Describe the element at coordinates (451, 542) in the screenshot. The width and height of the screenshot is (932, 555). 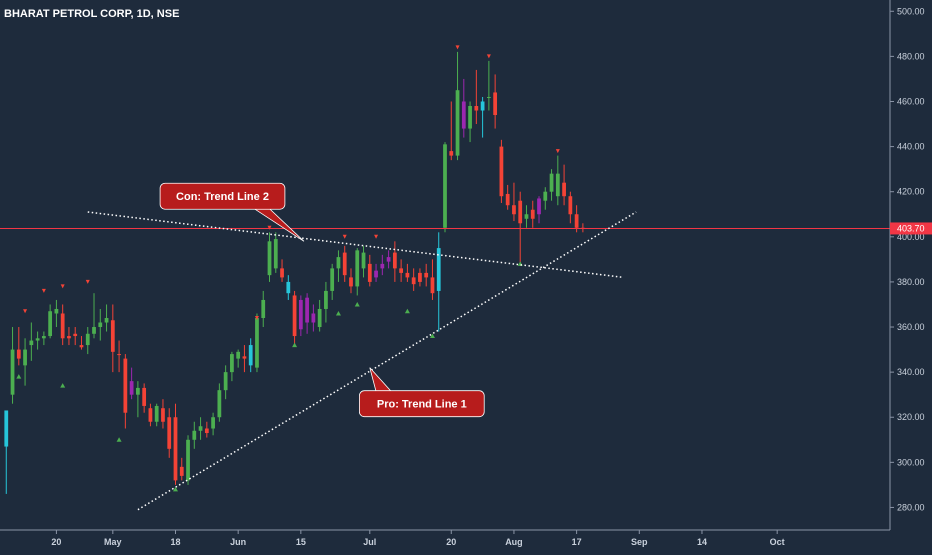
I see `time-tick-label: 20` at that location.